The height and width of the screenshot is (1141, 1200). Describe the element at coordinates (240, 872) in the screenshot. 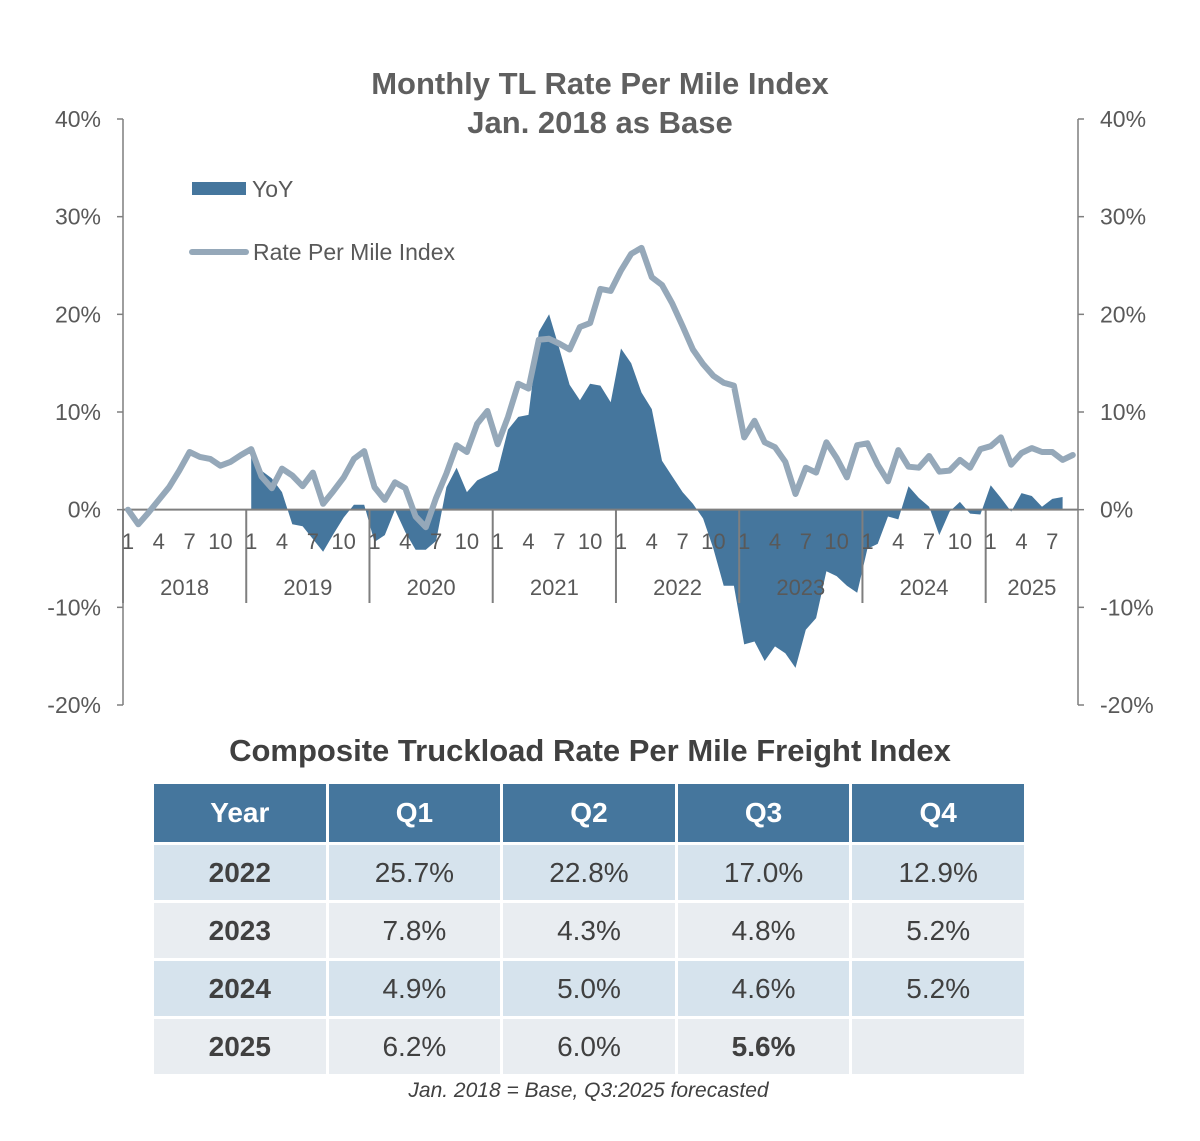

I see `cell-year: 2022` at that location.